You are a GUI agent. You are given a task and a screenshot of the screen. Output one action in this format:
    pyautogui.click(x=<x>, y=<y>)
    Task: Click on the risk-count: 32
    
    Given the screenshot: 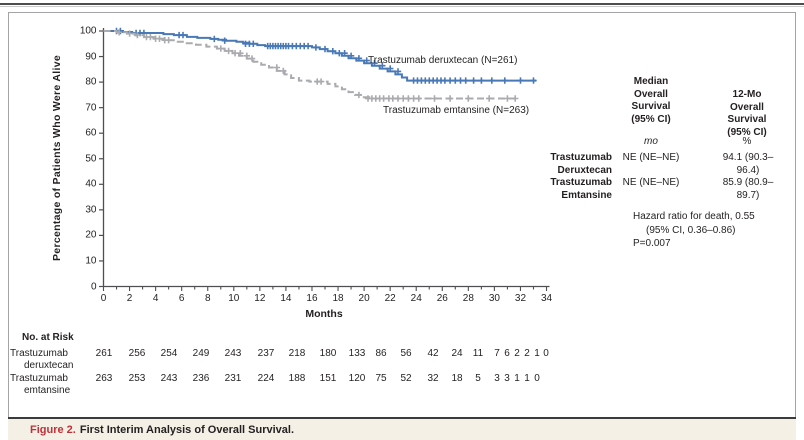 What is the action you would take?
    pyautogui.click(x=433, y=378)
    